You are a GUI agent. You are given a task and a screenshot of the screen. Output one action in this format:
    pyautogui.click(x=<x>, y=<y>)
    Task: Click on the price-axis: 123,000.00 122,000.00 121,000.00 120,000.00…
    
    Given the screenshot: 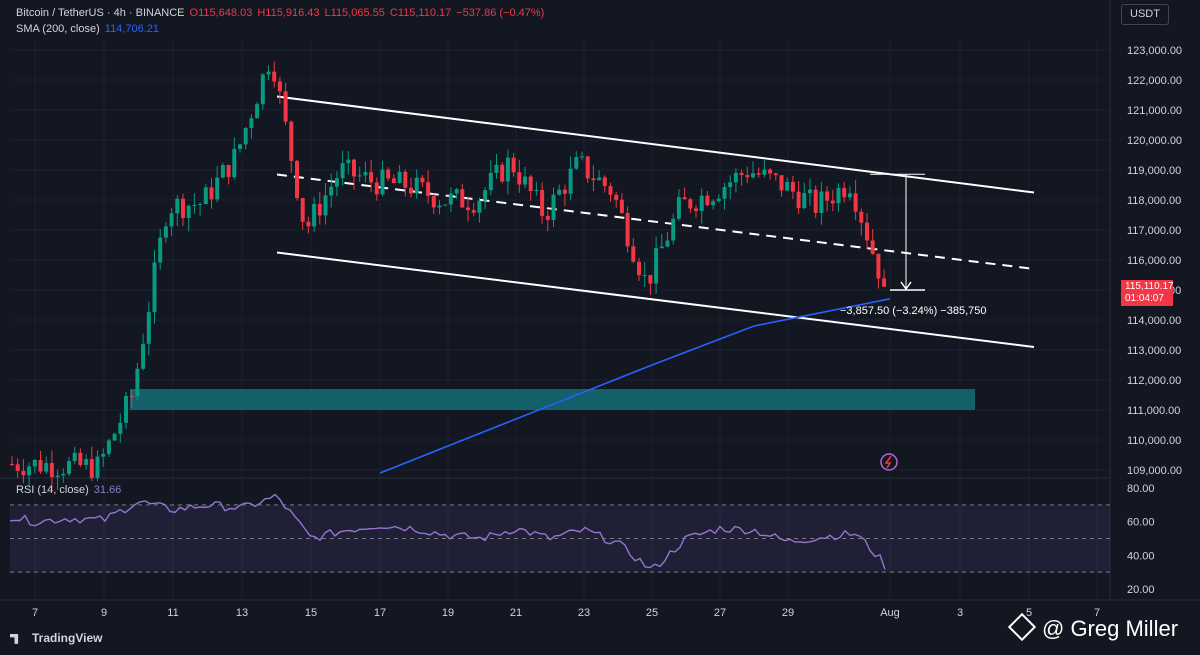 What is the action you would take?
    pyautogui.click(x=1154, y=320)
    